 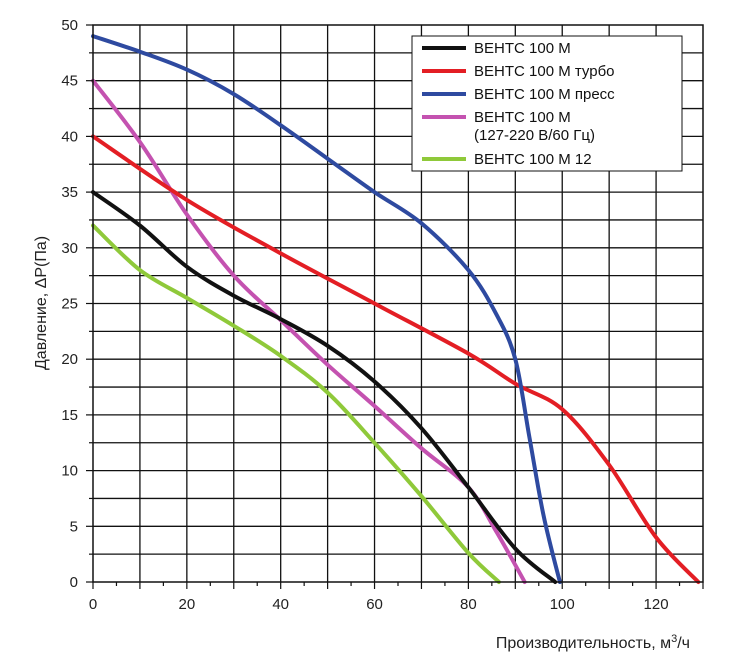 What do you see at coordinates (187, 604) in the screenshot?
I see `x-tick-label: 20` at bounding box center [187, 604].